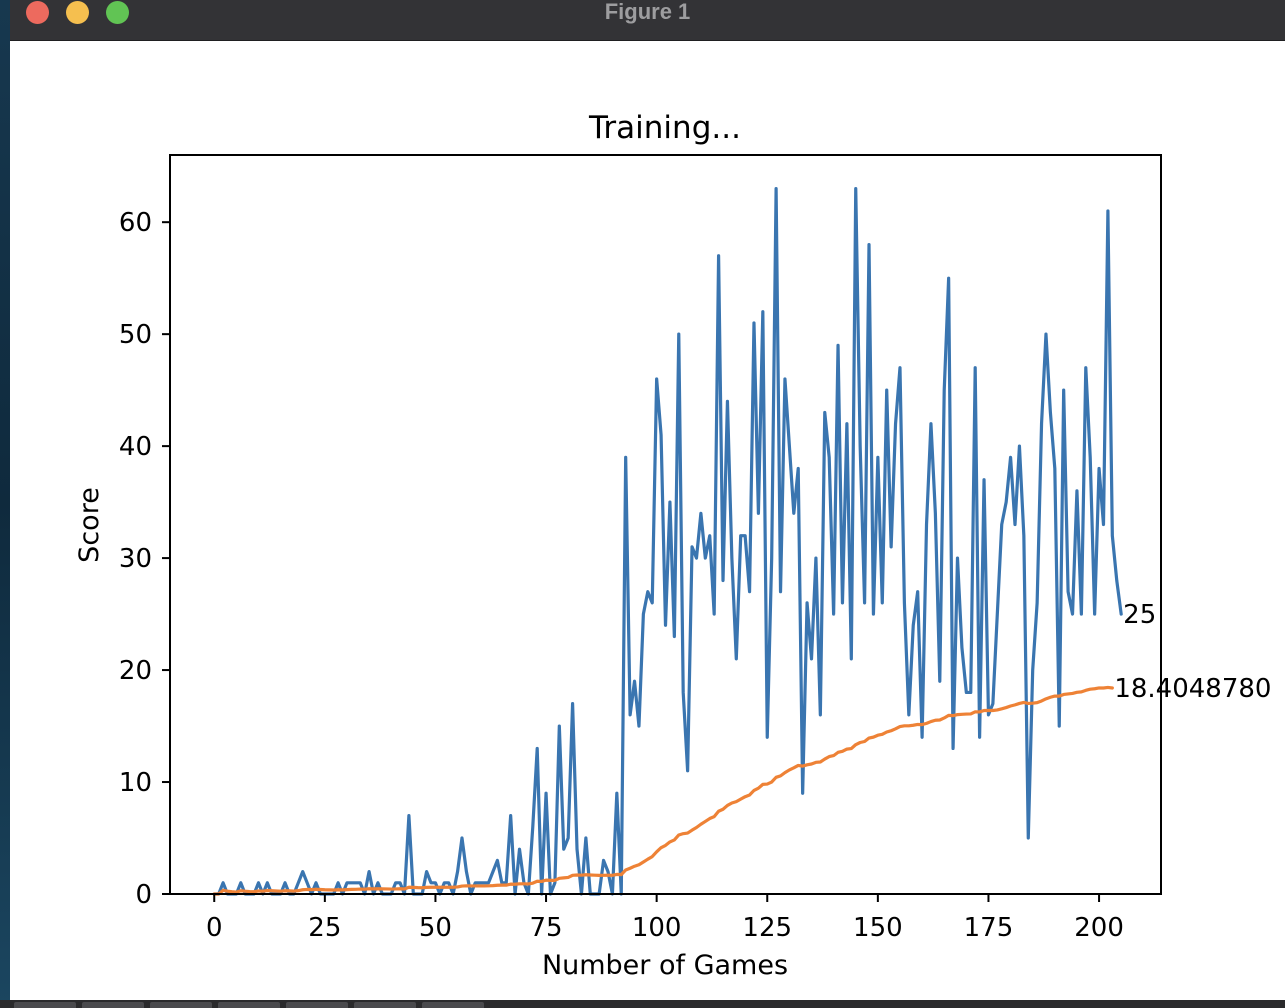  Describe the element at coordinates (214, 928) in the screenshot. I see `x-tick-label: 0` at that location.